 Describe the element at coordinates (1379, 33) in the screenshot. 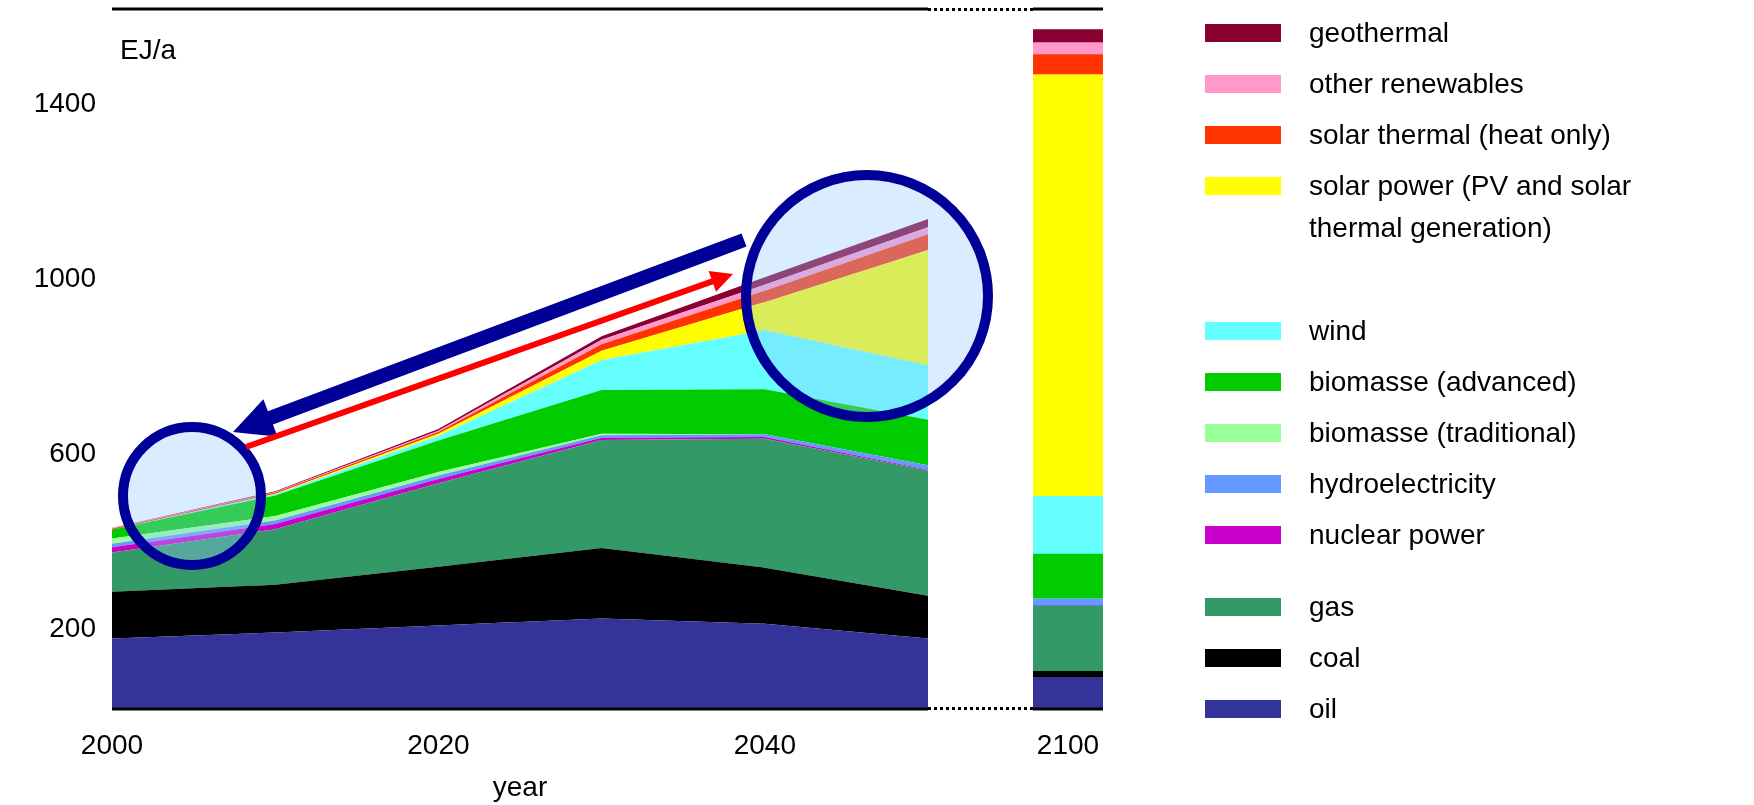

I see `legend-label: geothermal` at that location.